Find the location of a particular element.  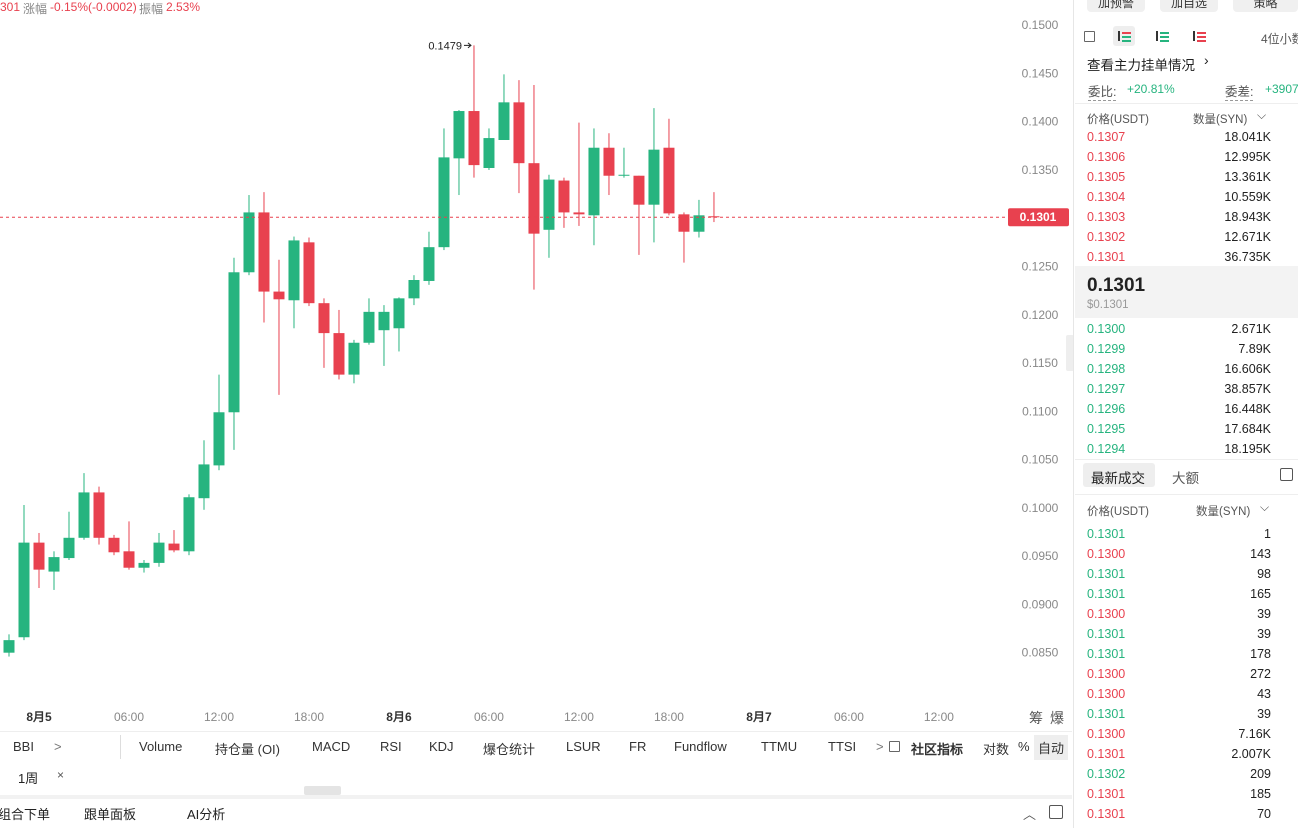

x-tick-label: 8月5 is located at coordinates (39, 717).